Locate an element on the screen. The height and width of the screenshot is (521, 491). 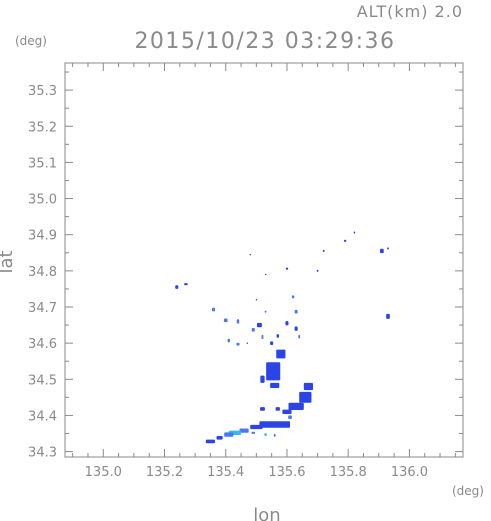
y-tick-label: 34.6 is located at coordinates (42, 344).